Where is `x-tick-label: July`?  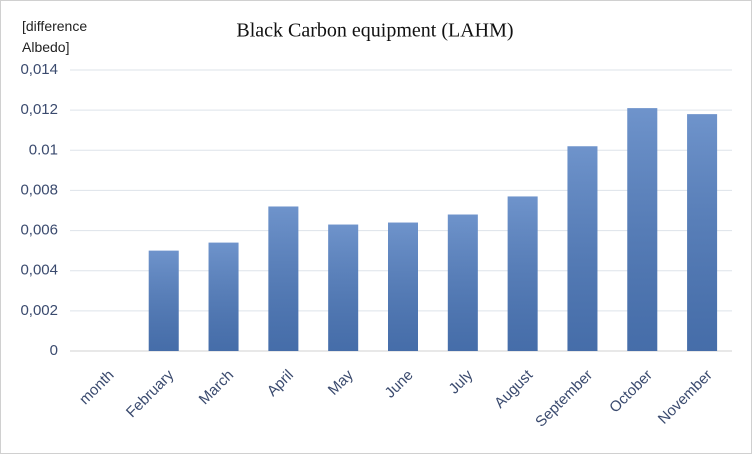
x-tick-label: July is located at coordinates (461, 381).